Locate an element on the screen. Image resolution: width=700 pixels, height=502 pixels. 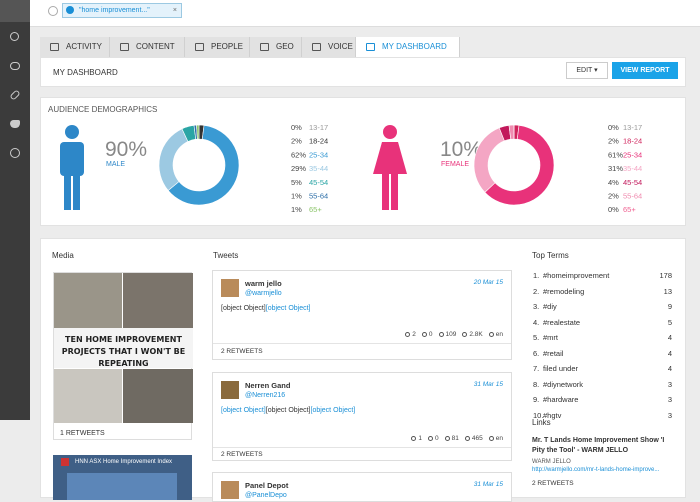
tab-label: MY DASHBOARD is located at coordinates (414, 46).